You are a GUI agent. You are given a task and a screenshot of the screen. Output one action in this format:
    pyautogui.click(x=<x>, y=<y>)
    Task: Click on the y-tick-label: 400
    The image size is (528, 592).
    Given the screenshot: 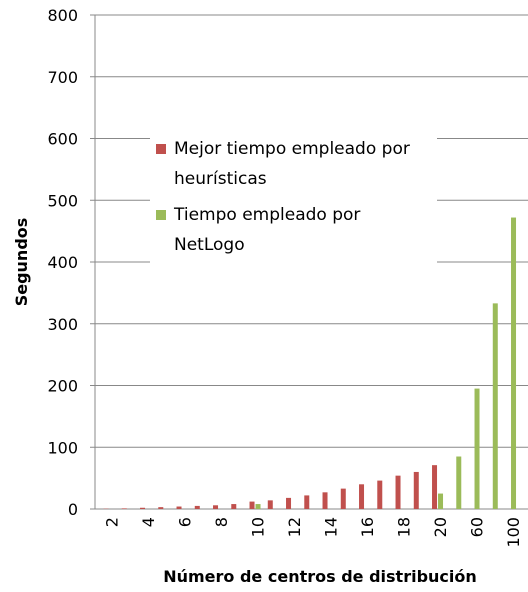 What is the action you would take?
    pyautogui.click(x=62, y=262)
    